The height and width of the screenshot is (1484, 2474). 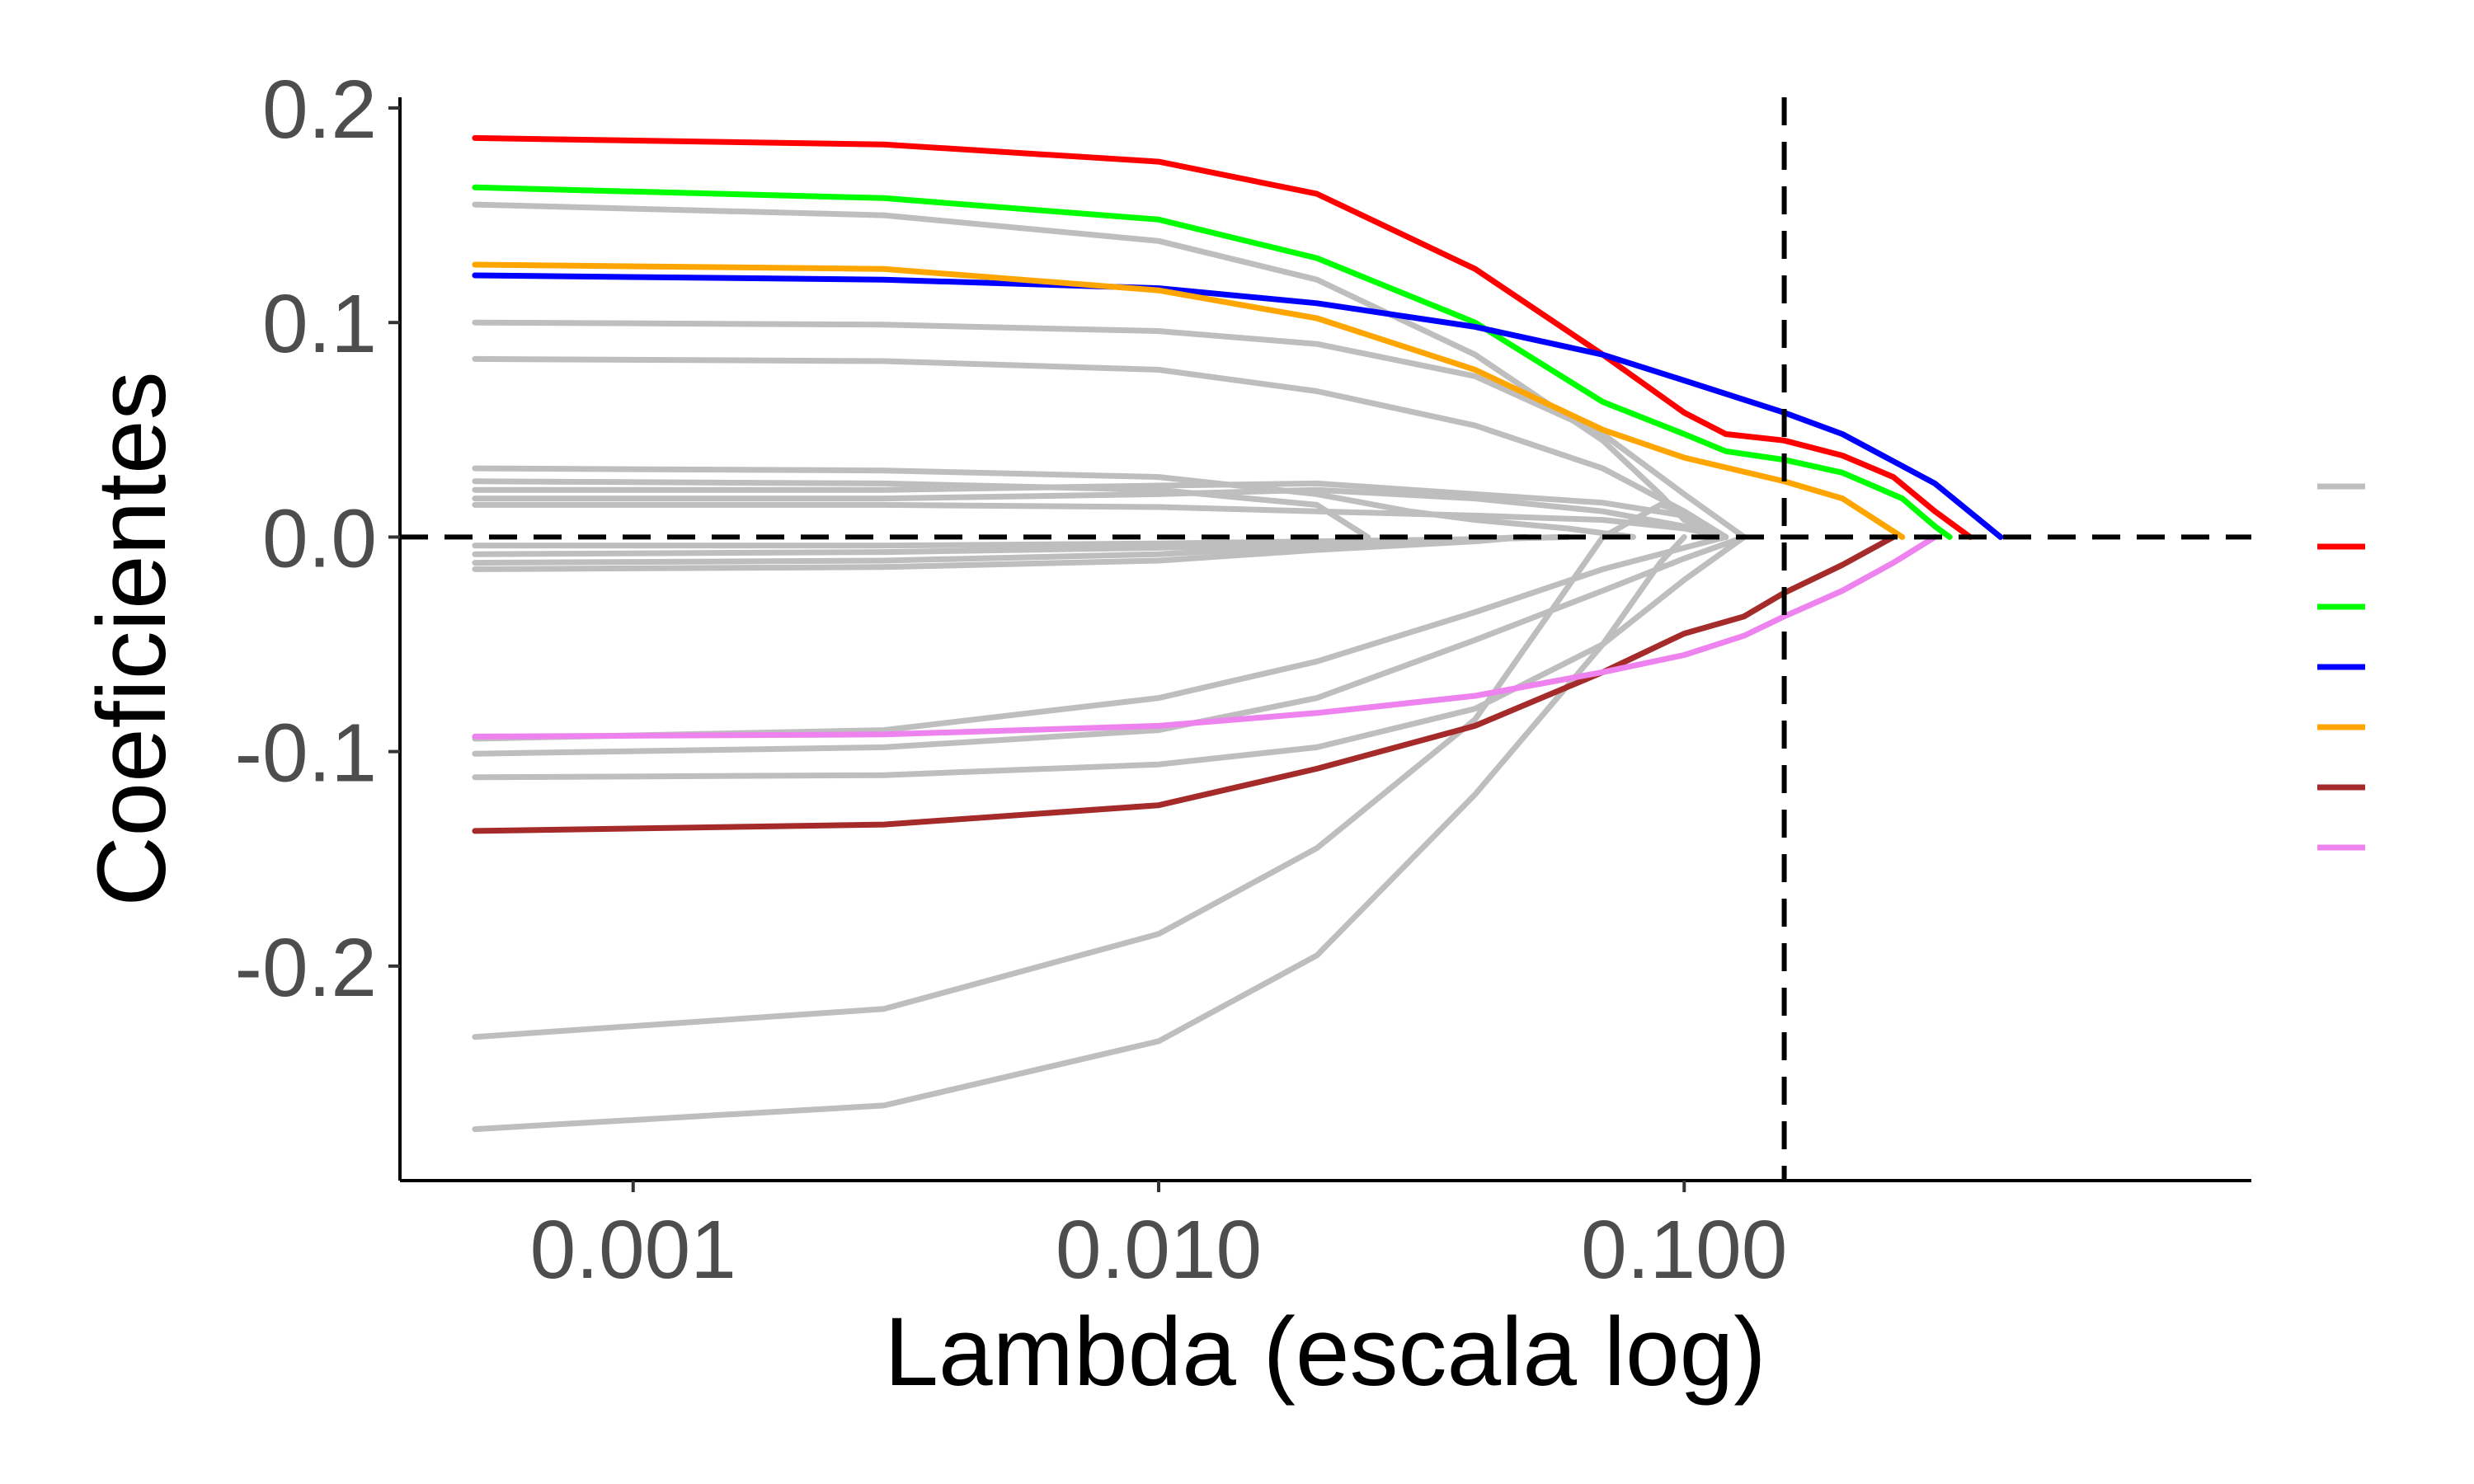 What do you see at coordinates (319, 538) in the screenshot?
I see `y-tick-label: 0.0` at bounding box center [319, 538].